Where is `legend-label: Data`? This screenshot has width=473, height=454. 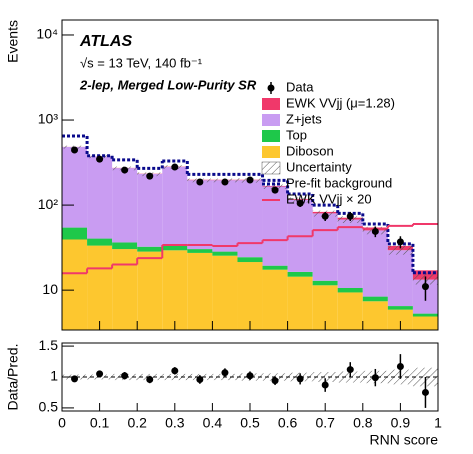 legend-label: Data is located at coordinates (300, 86).